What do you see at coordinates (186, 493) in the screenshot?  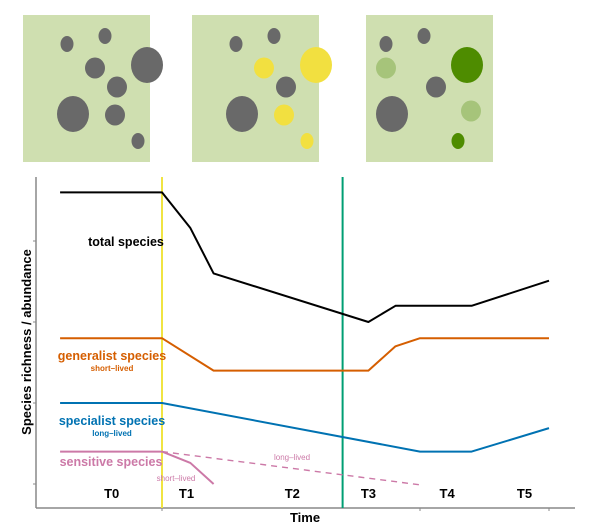 I see `period-label-t1: T1` at bounding box center [186, 493].